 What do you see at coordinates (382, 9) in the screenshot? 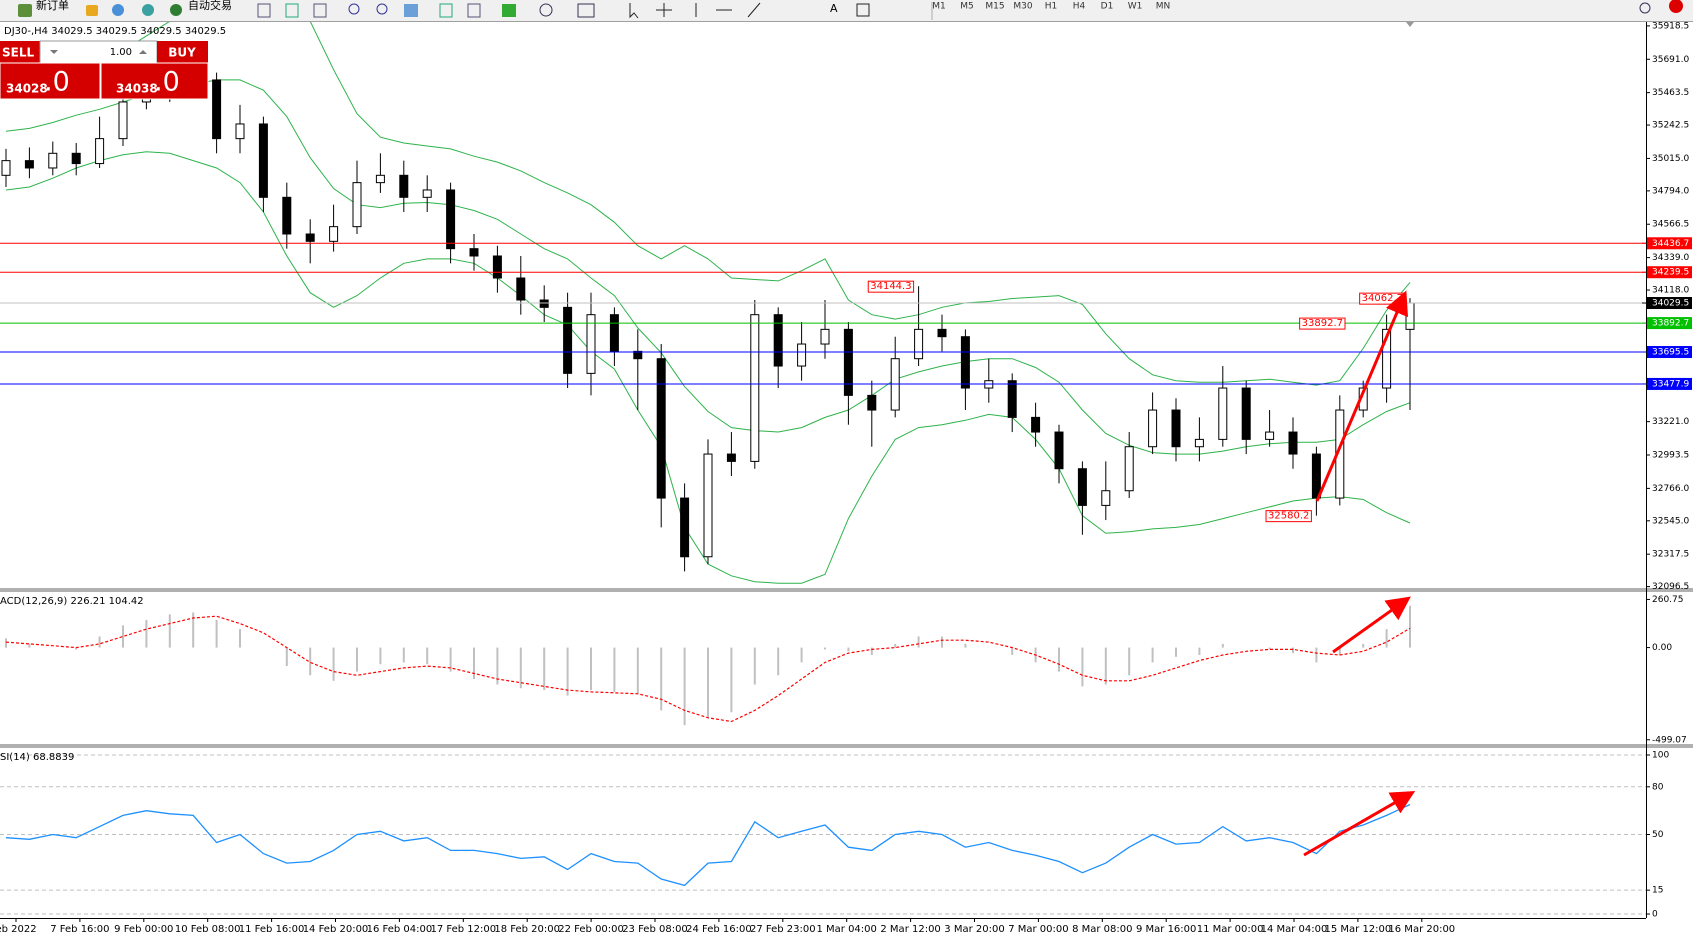
I see `zoom-out` at bounding box center [382, 9].